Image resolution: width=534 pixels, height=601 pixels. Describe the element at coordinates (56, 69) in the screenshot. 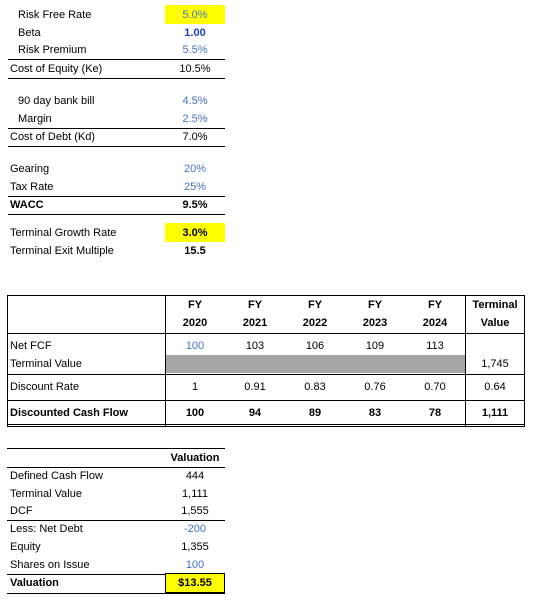

I see `input-label: Cost of Equity (Ke)` at that location.